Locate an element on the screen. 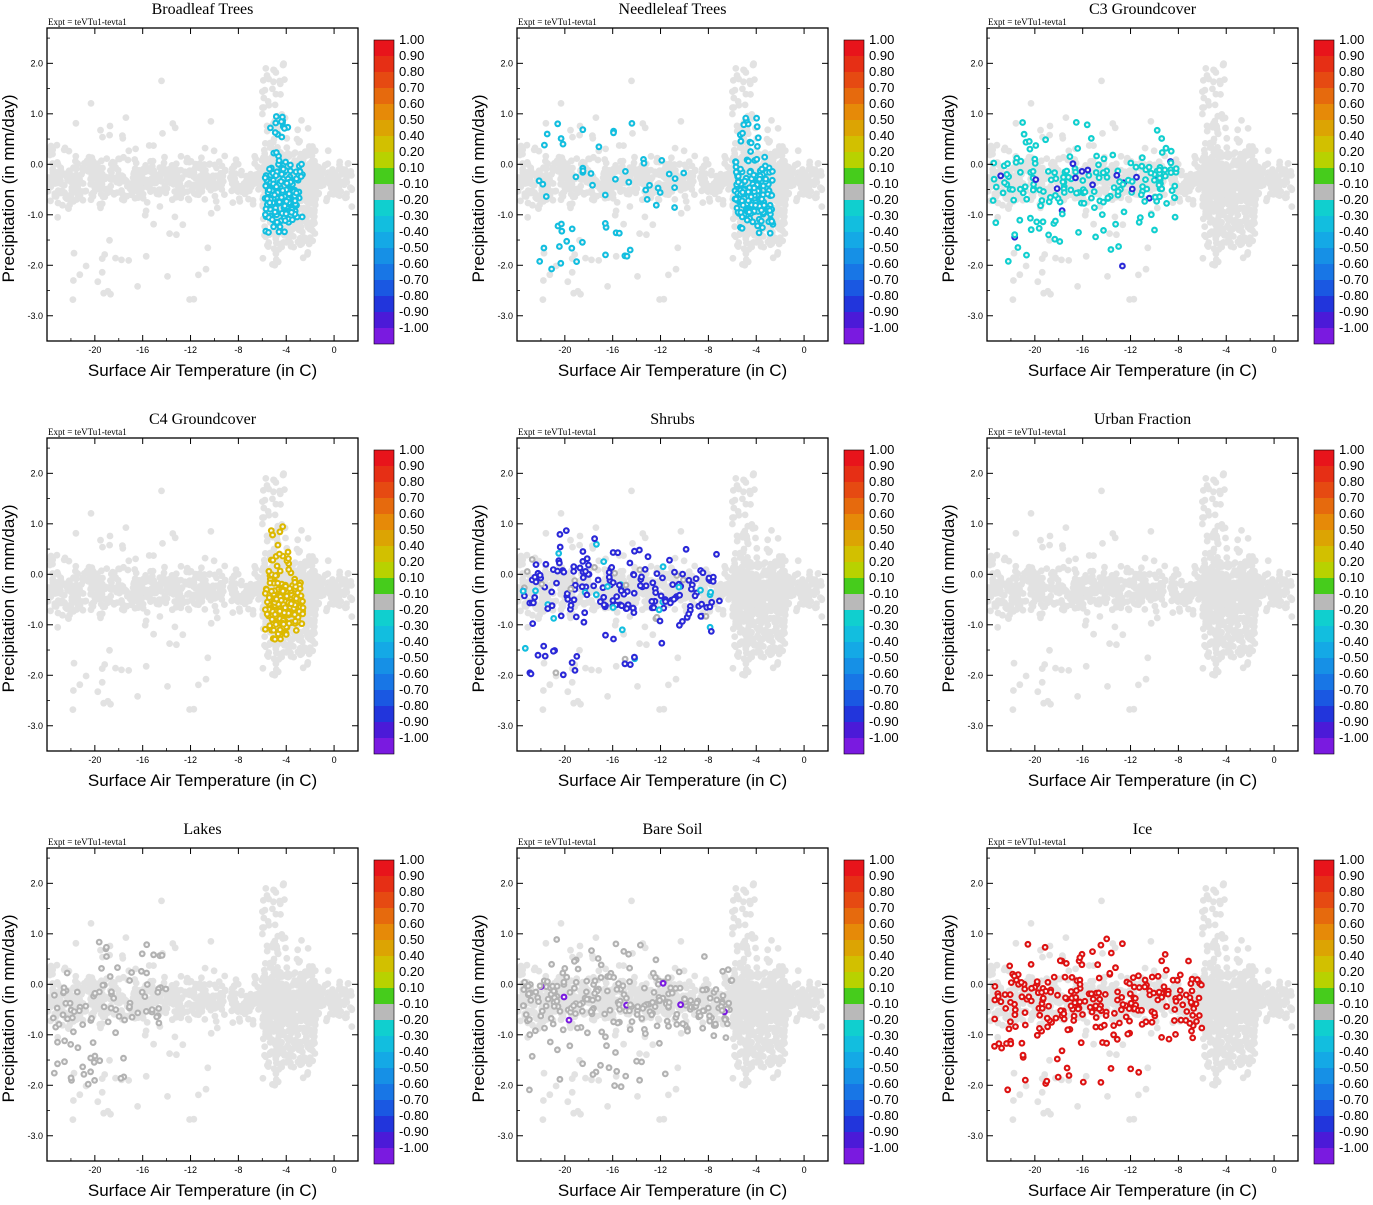  x-tick-label: -20 is located at coordinates (564, 350).